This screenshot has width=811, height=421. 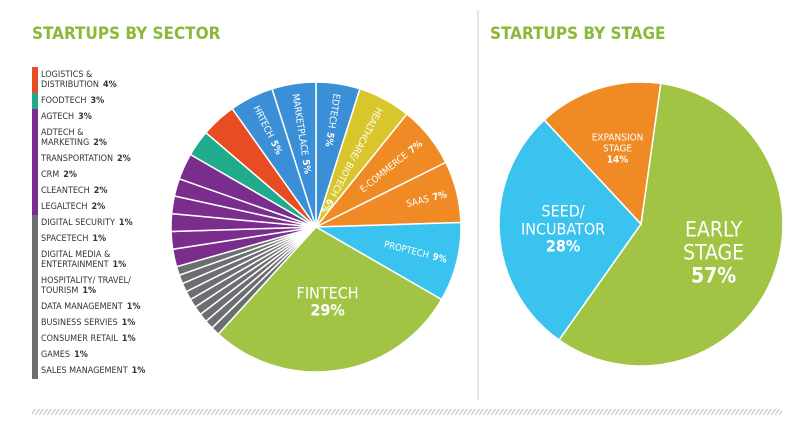 I want to click on legend-item: LEGALTECH 2%, so click(x=91, y=207).